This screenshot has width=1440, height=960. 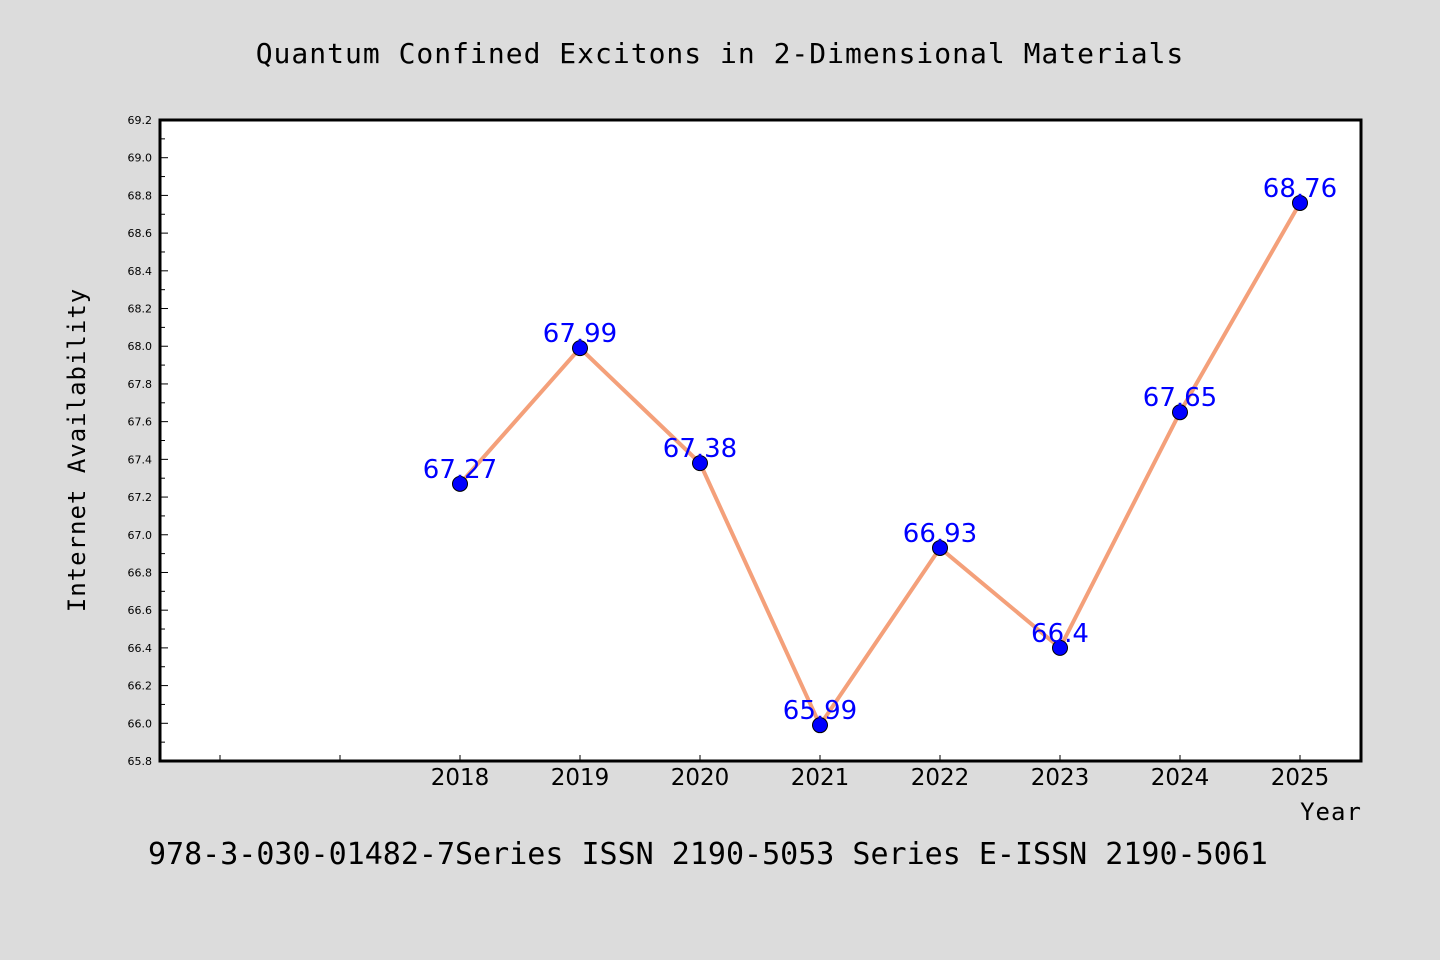 What do you see at coordinates (580, 778) in the screenshot?
I see `x-tick-label: 2019` at bounding box center [580, 778].